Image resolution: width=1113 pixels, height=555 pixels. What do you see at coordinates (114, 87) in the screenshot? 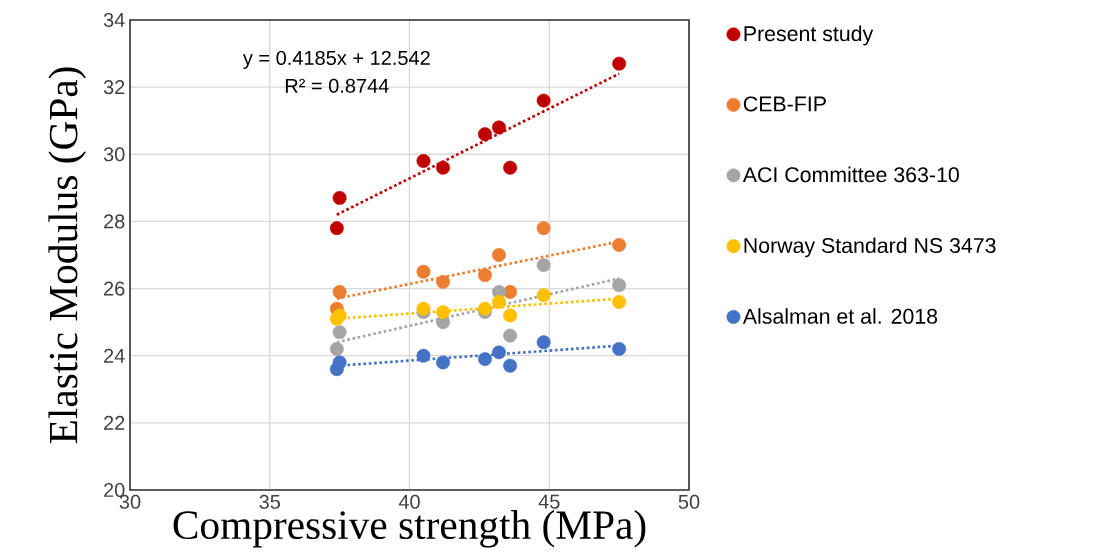
I see `y-tick-label: 32` at bounding box center [114, 87].